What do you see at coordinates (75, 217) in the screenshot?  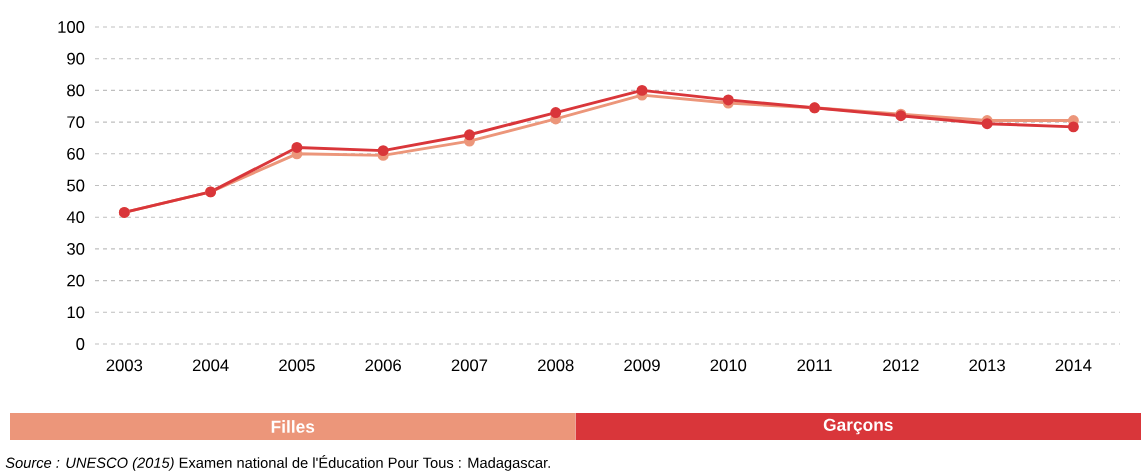 I see `y-tick-label: 40` at bounding box center [75, 217].